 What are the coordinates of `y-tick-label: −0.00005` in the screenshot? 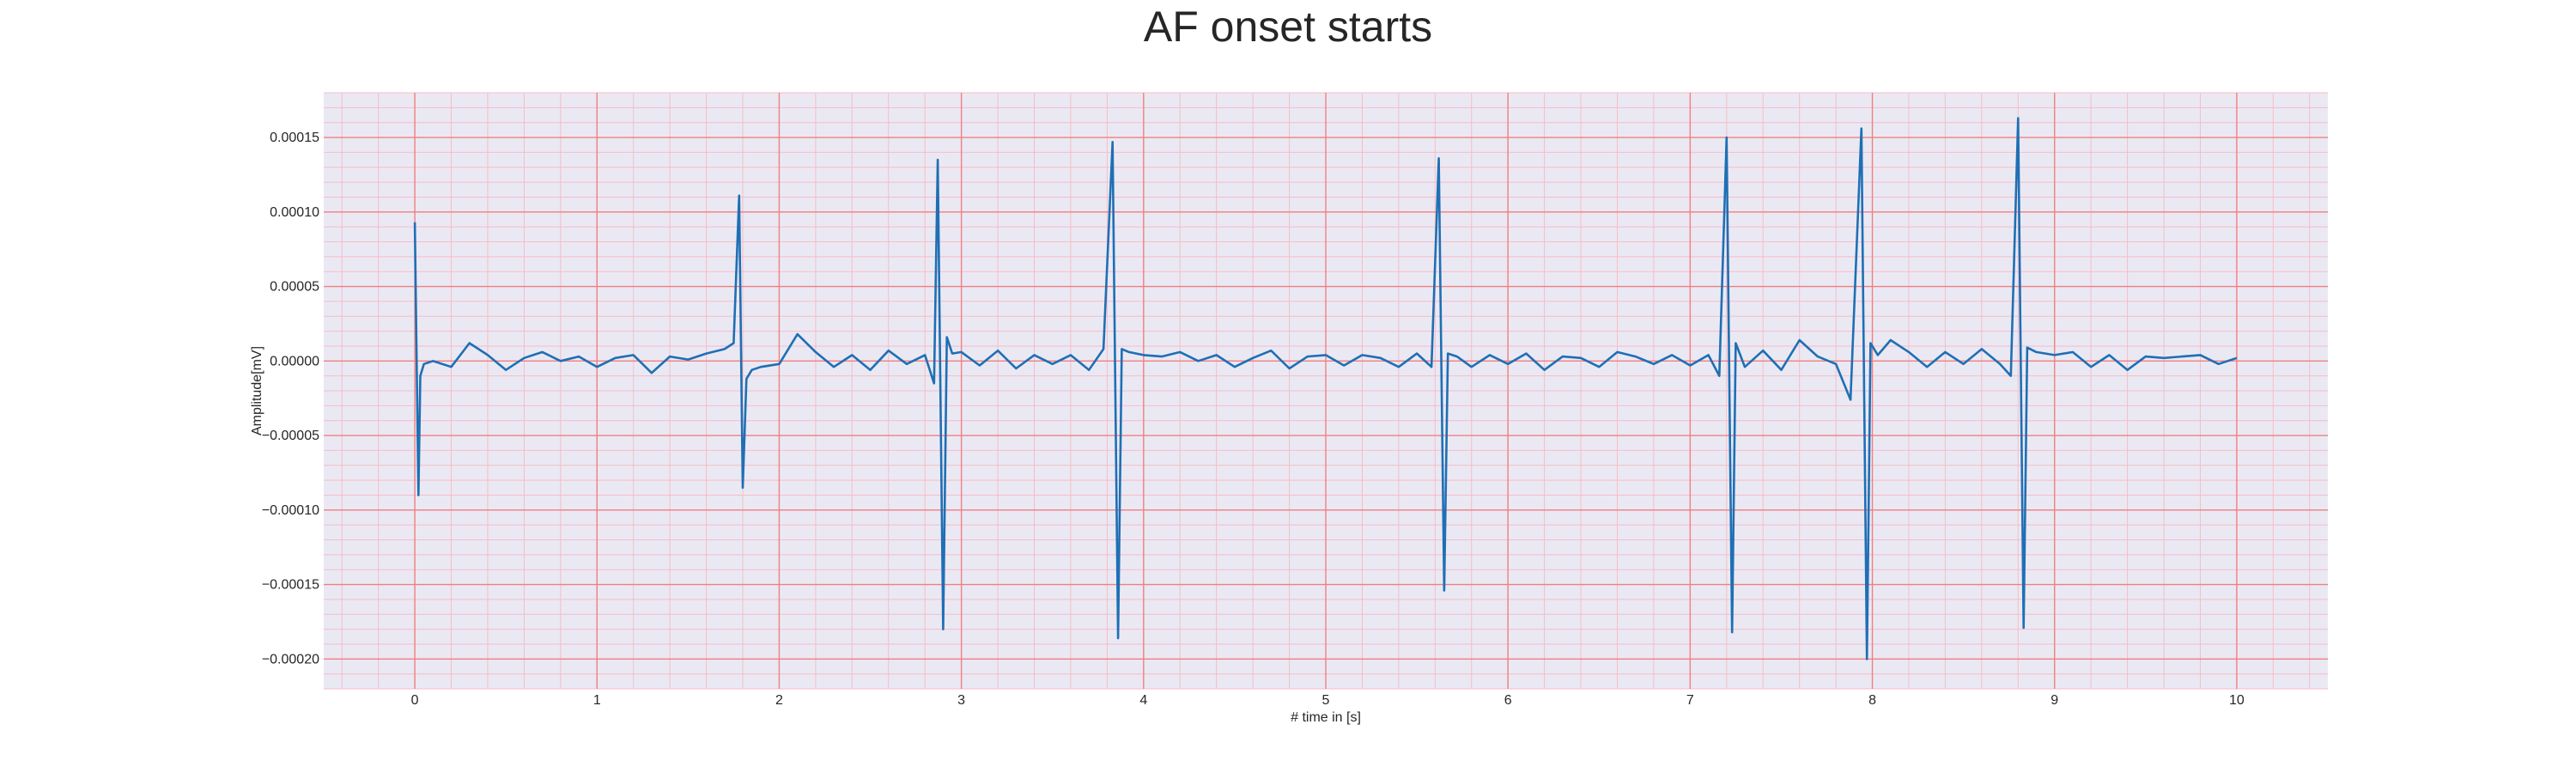 It's located at (291, 436).